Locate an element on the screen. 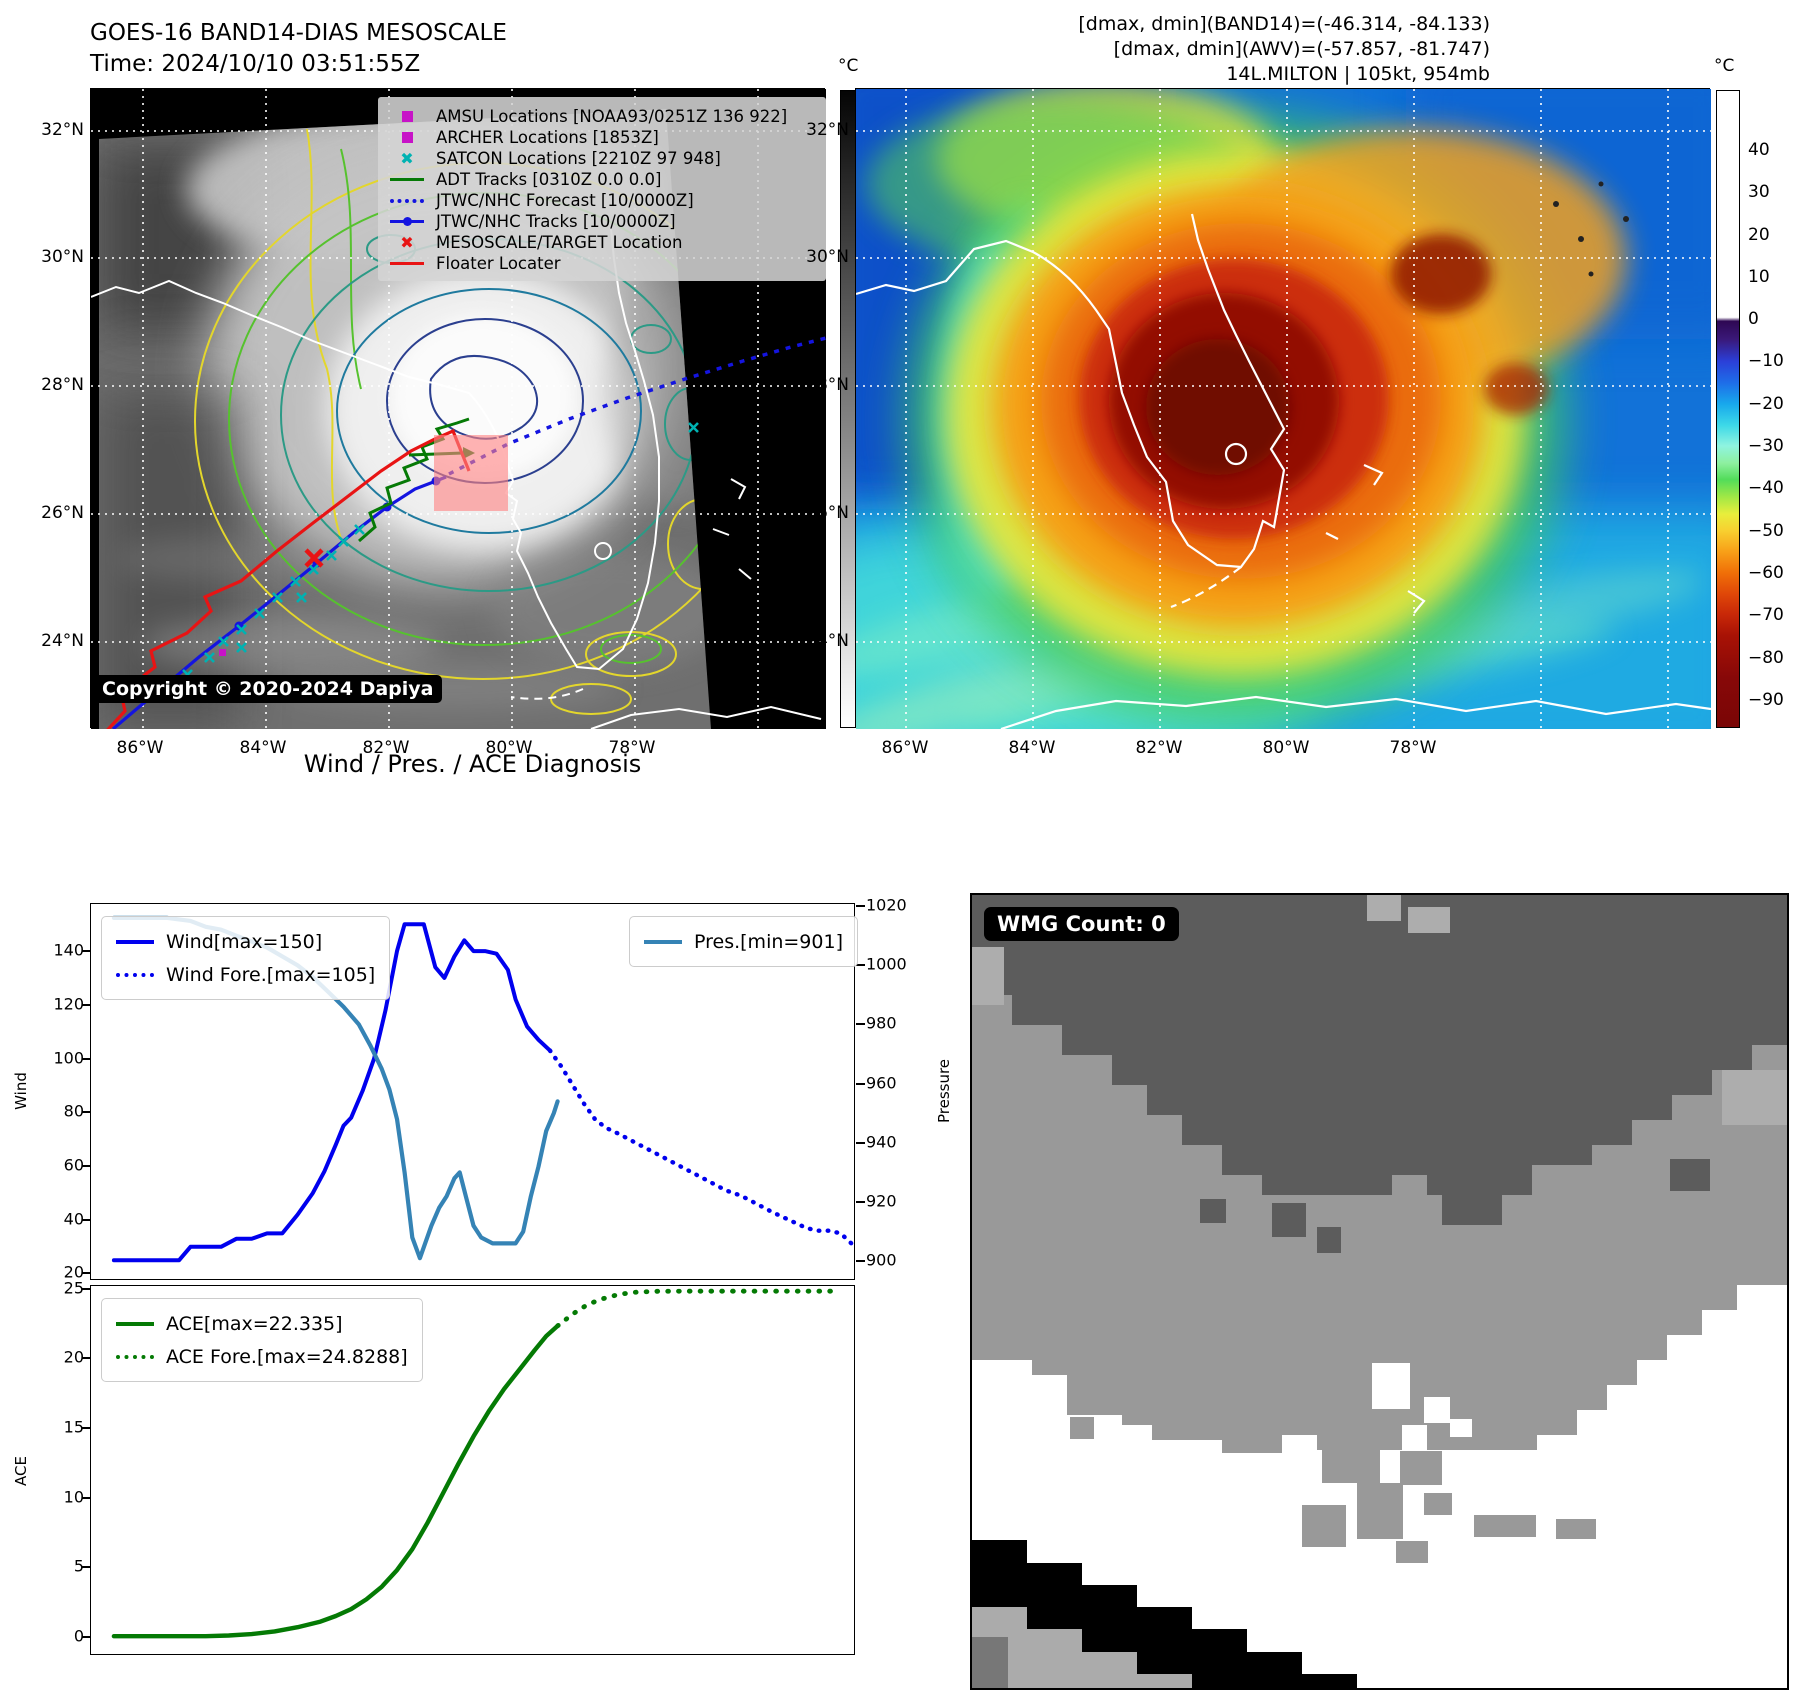 The image size is (1797, 1690). legend-item-track: JTWC/NHC Tracks [10/0000Z] is located at coordinates (607, 221).